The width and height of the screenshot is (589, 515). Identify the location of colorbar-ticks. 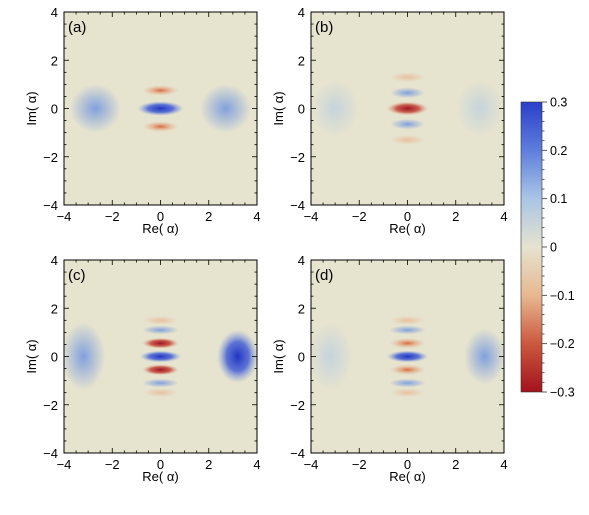
(544, 247).